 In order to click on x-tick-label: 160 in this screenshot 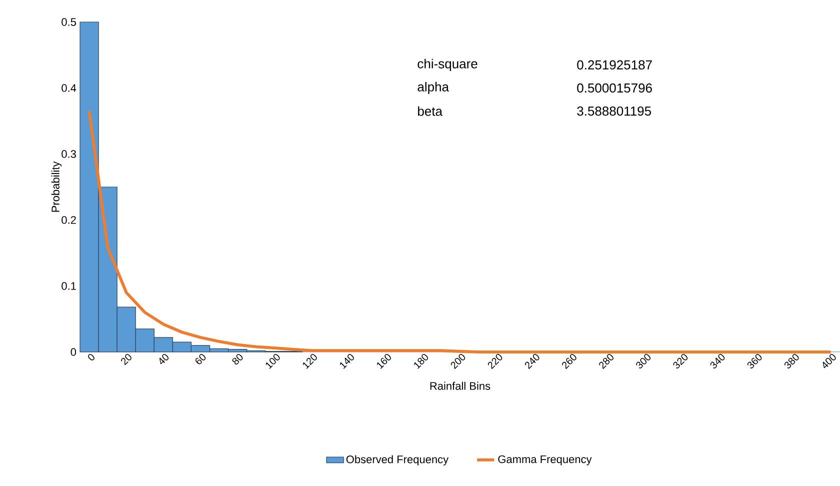, I will do `click(384, 361)`.